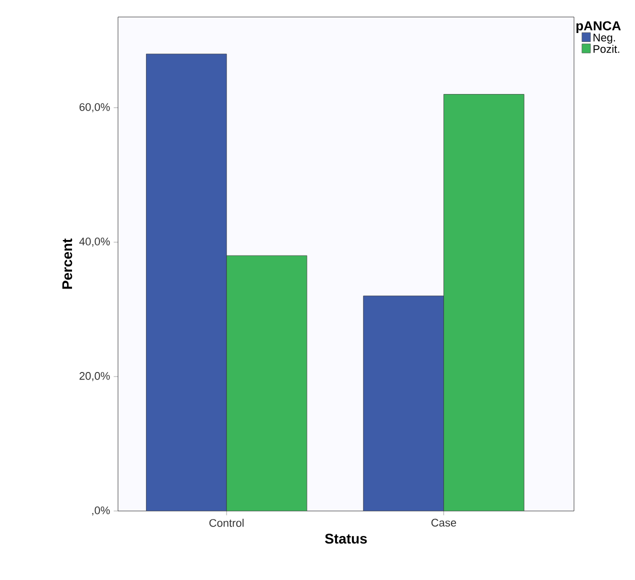 This screenshot has width=635, height=580. Describe the element at coordinates (67, 263) in the screenshot. I see `y-axis-title: Percent` at that location.